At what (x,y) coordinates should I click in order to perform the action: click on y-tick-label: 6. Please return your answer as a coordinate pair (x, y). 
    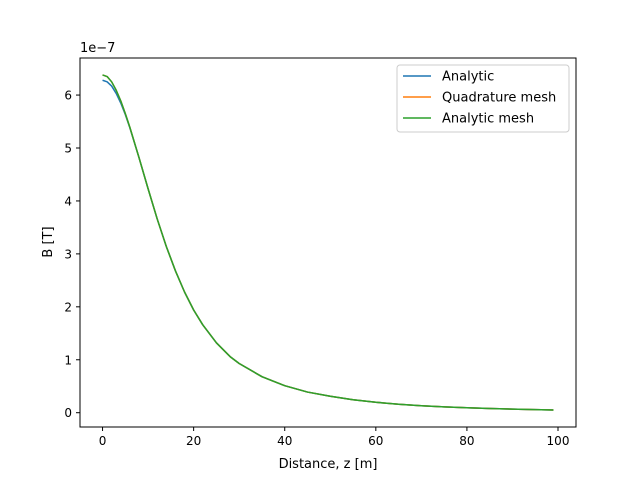
    Looking at the image, I should click on (68, 96).